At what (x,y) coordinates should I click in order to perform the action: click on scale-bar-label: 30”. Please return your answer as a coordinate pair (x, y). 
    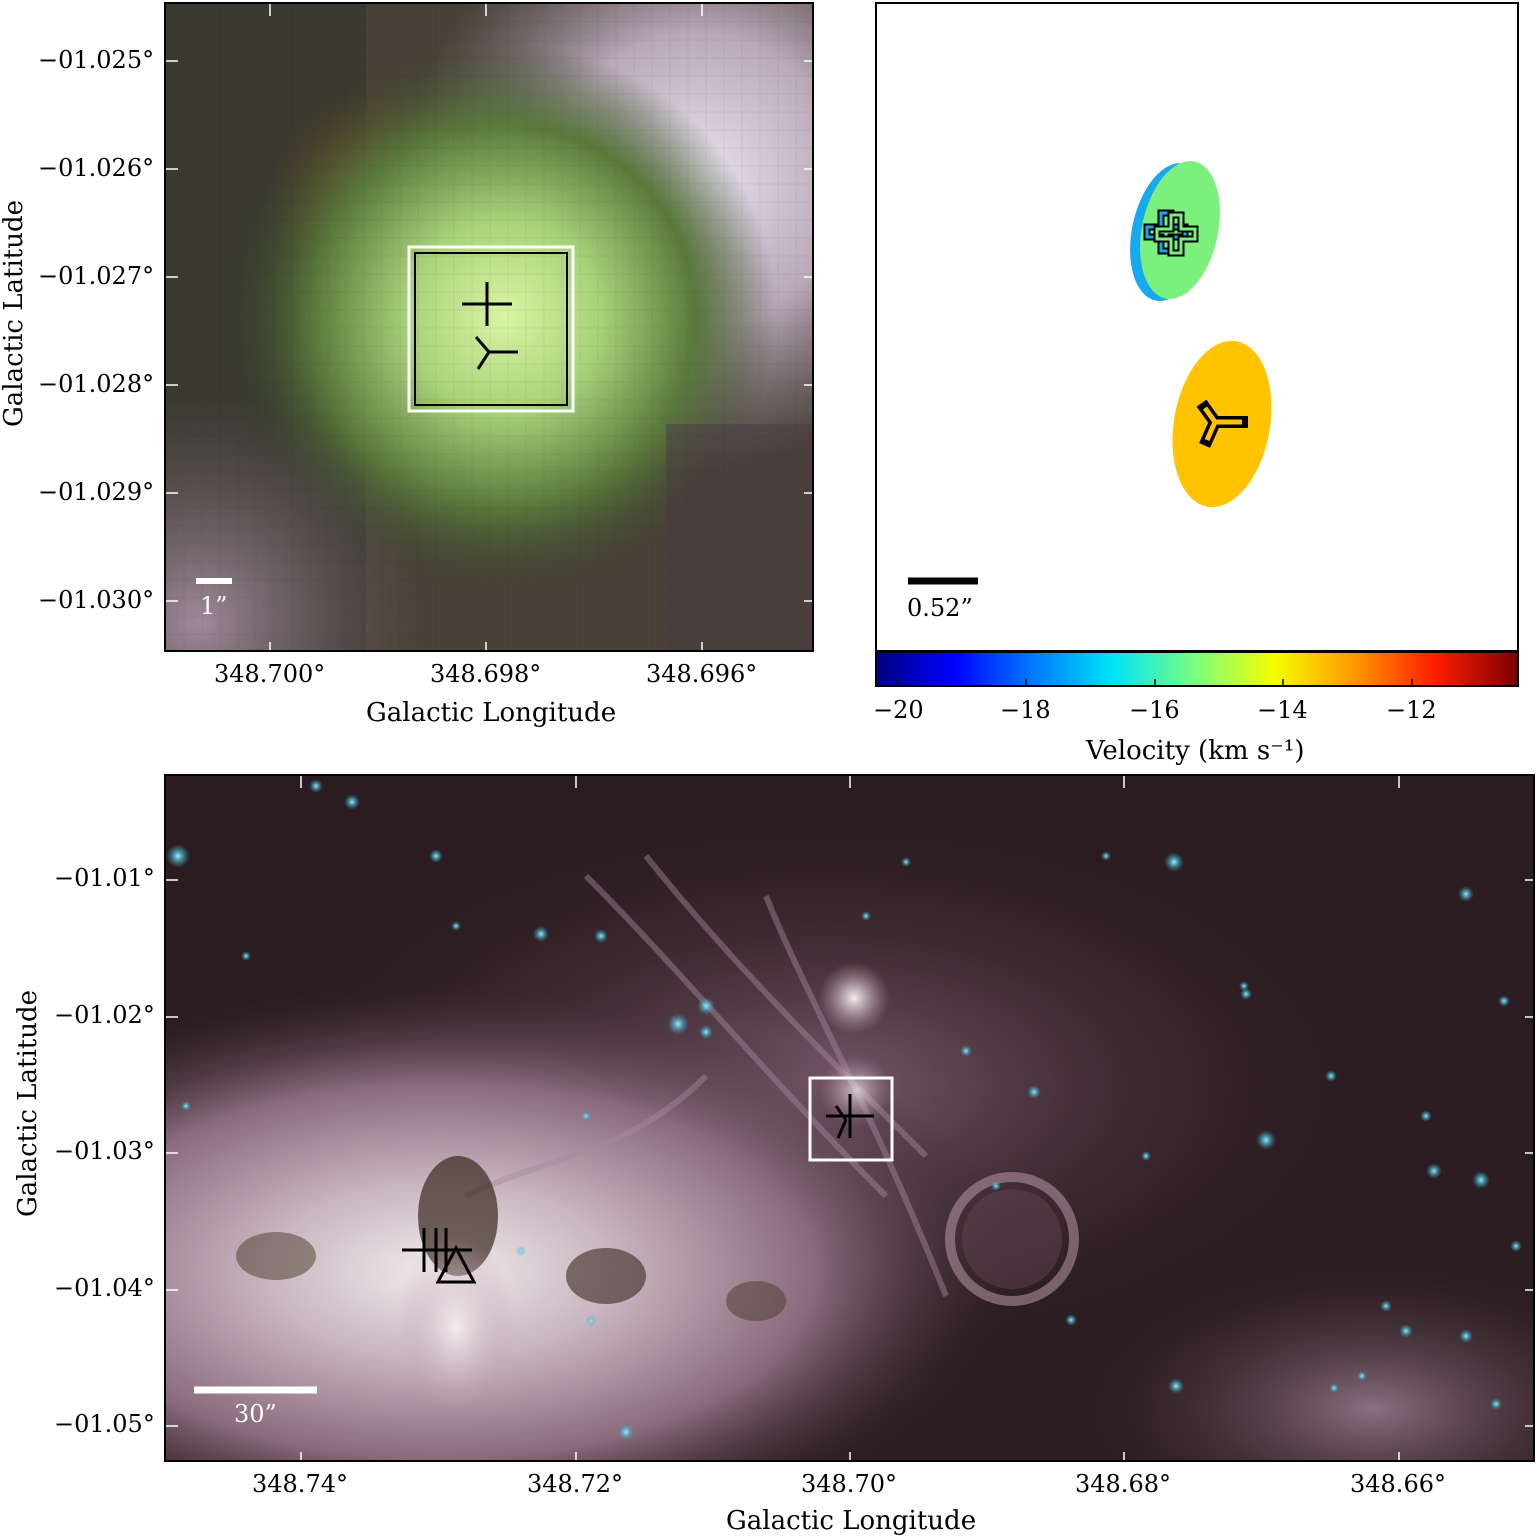
    Looking at the image, I should click on (255, 1414).